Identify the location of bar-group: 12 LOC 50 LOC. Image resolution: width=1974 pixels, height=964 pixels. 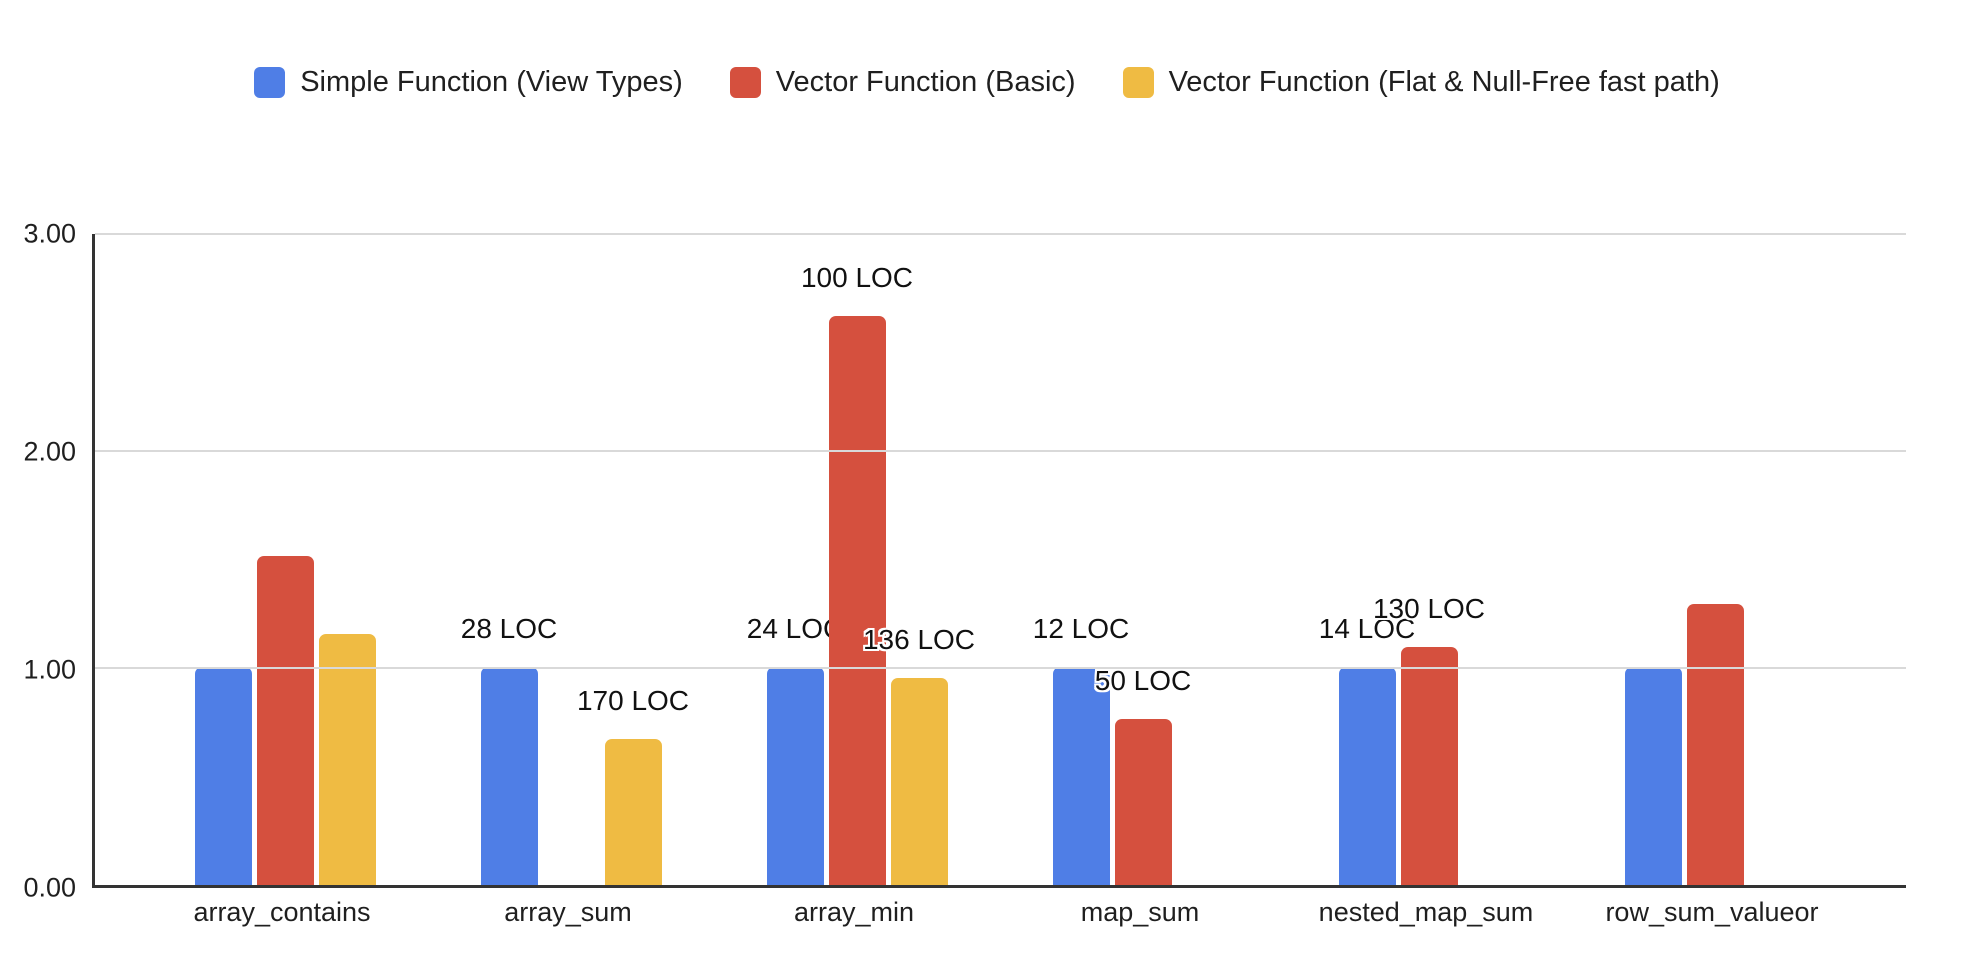
(1143, 559).